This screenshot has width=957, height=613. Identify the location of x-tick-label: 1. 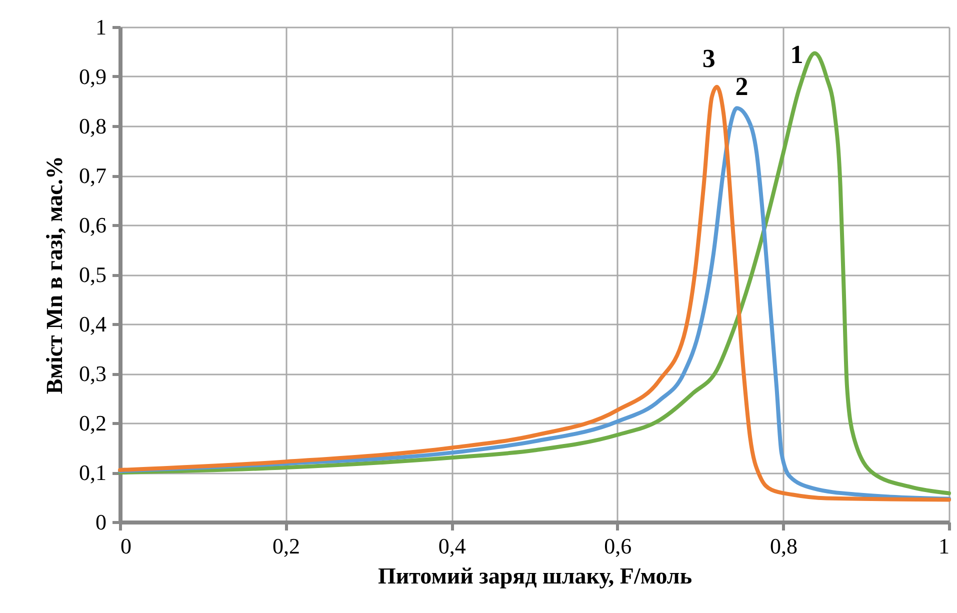
(944, 546).